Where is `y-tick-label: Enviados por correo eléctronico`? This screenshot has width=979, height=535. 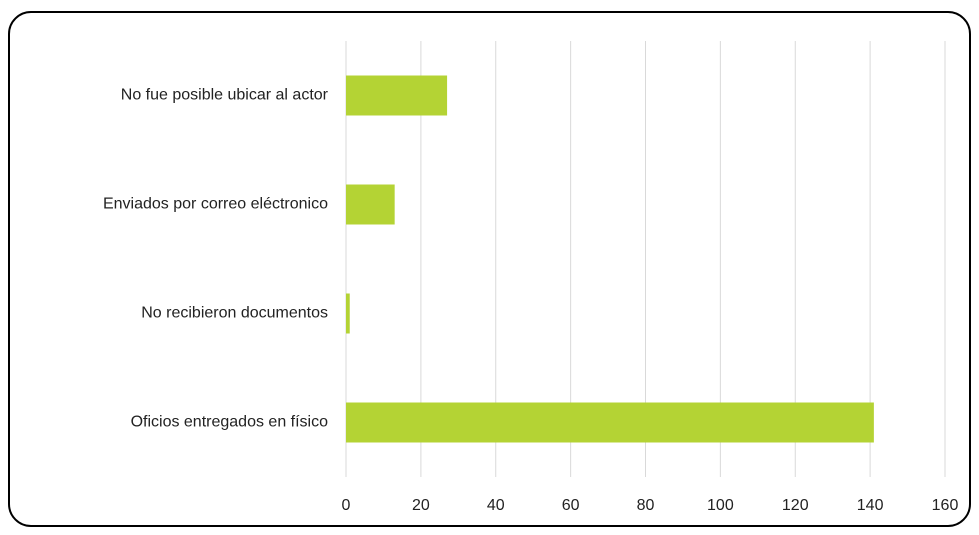 y-tick-label: Enviados por correo eléctronico is located at coordinates (215, 204).